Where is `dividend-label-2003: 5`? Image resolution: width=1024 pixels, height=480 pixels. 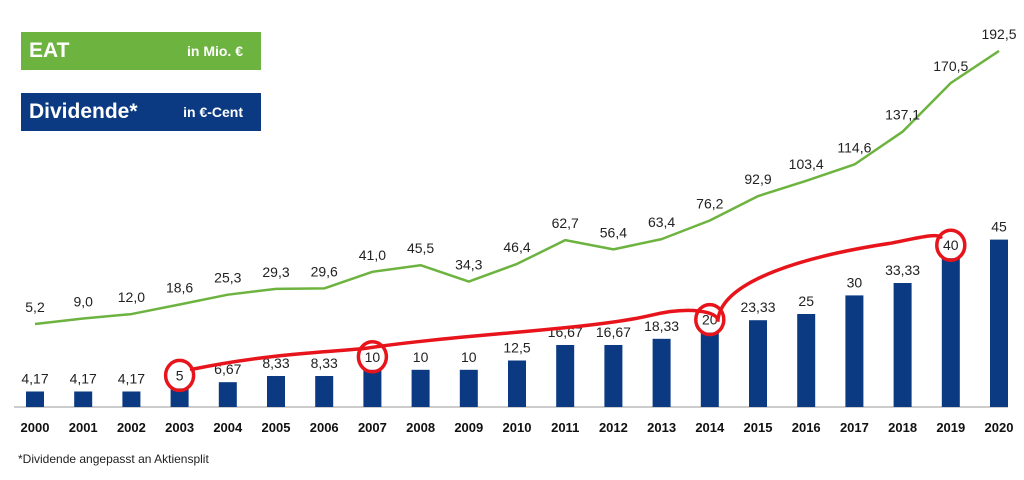
dividend-label-2003: 5 is located at coordinates (180, 375).